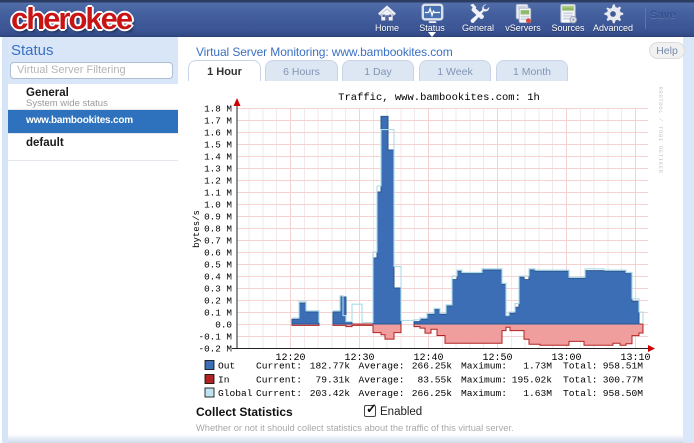 This screenshot has width=694, height=443. Describe the element at coordinates (218, 313) in the screenshot. I see `svg-text: 0.1 M` at that location.